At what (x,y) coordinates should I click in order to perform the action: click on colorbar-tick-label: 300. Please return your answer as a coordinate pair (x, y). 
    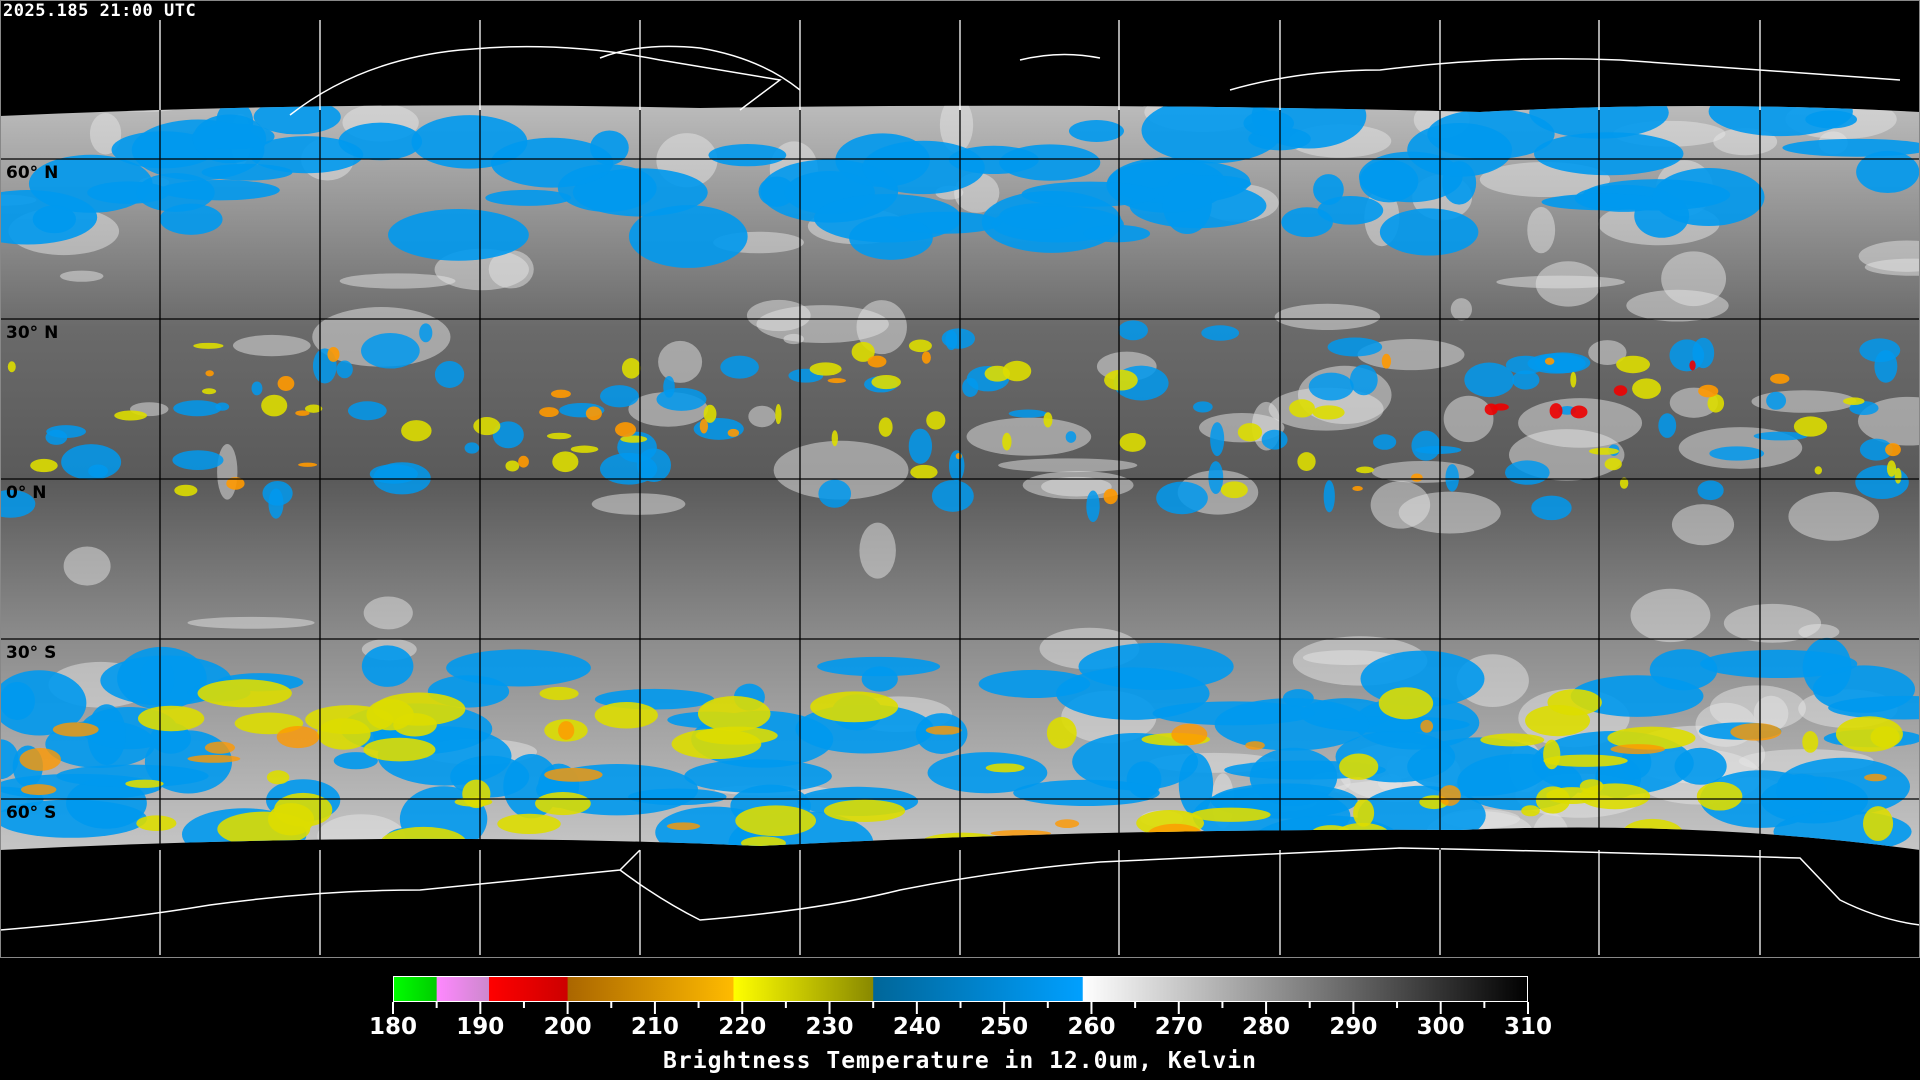
    Looking at the image, I should click on (1440, 1027).